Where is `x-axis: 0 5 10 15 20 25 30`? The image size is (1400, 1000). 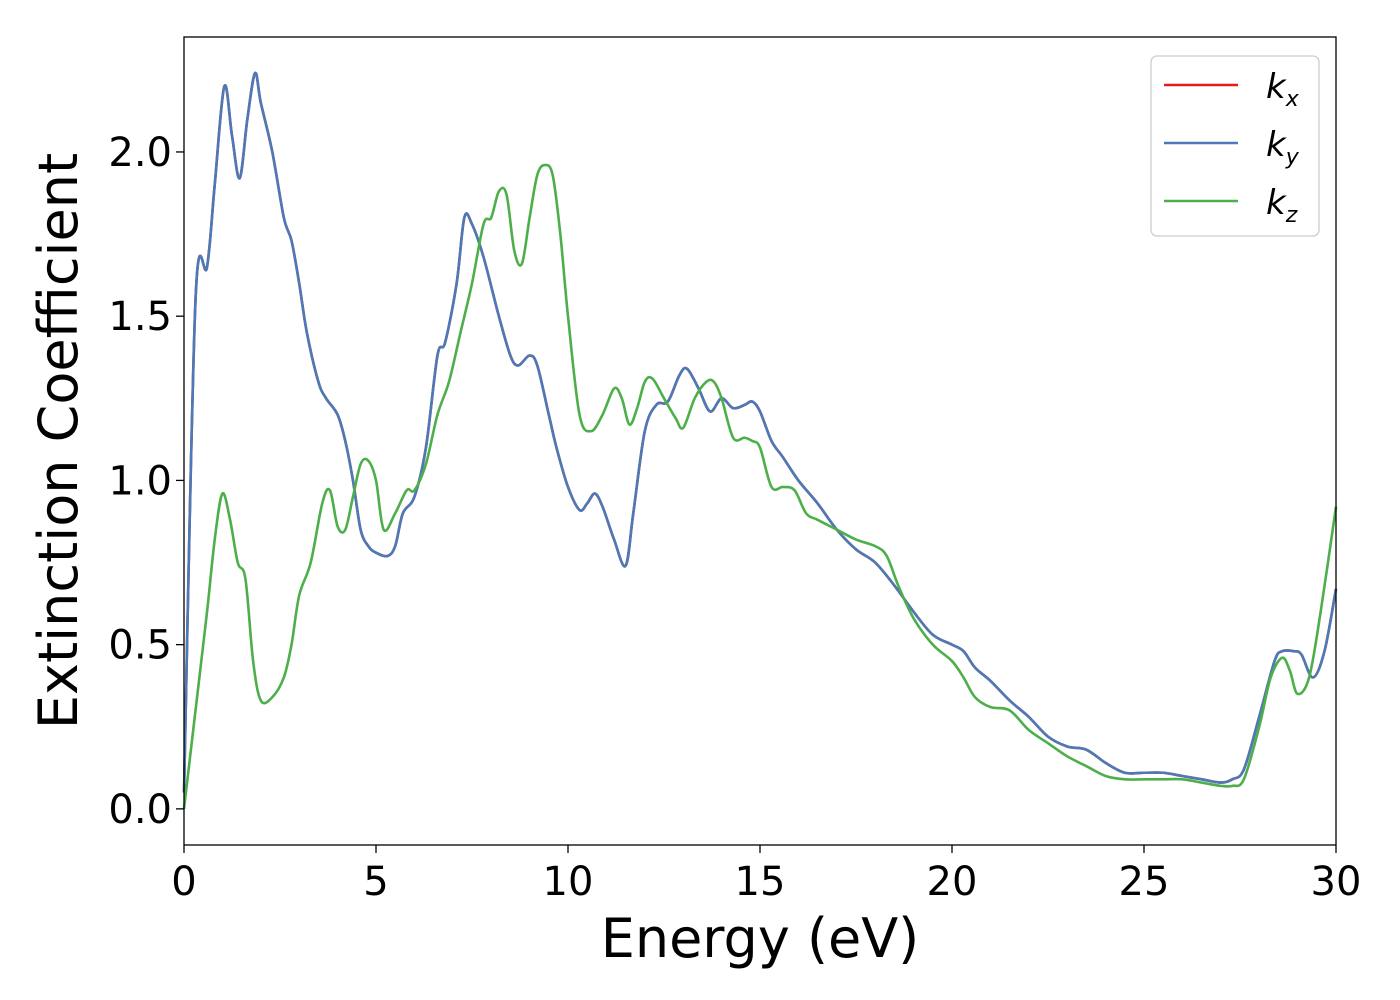
x-axis: 0 5 10 15 20 25 30 is located at coordinates (766, 875).